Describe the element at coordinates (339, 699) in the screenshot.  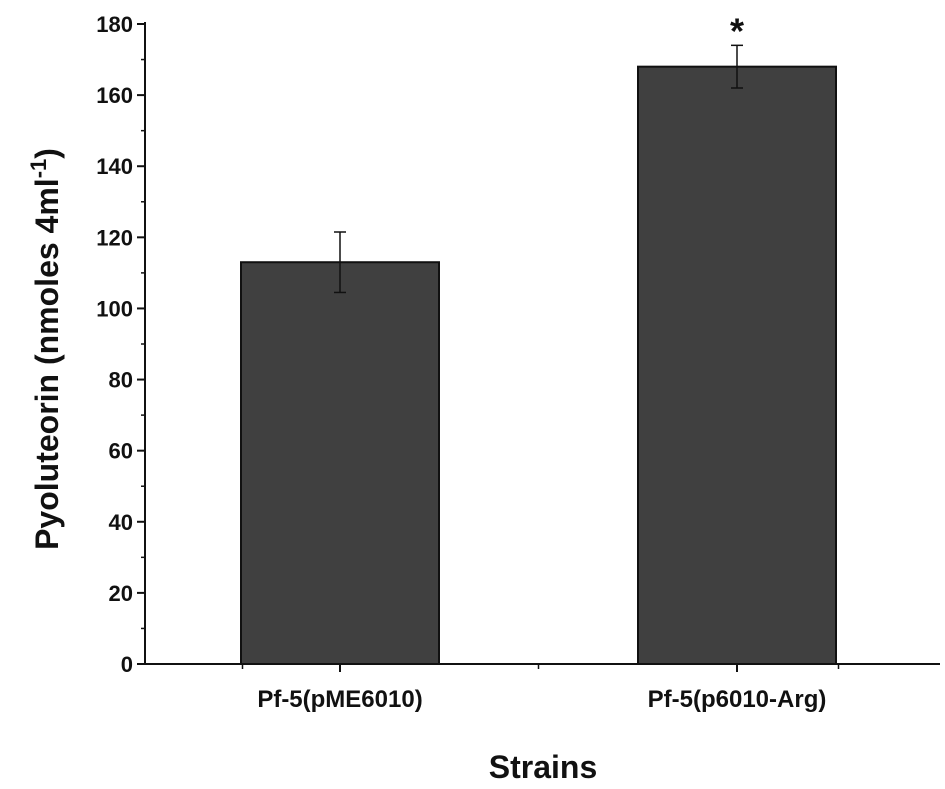
I see `x-tick-label-1: Pf-5(pME6010)` at that location.